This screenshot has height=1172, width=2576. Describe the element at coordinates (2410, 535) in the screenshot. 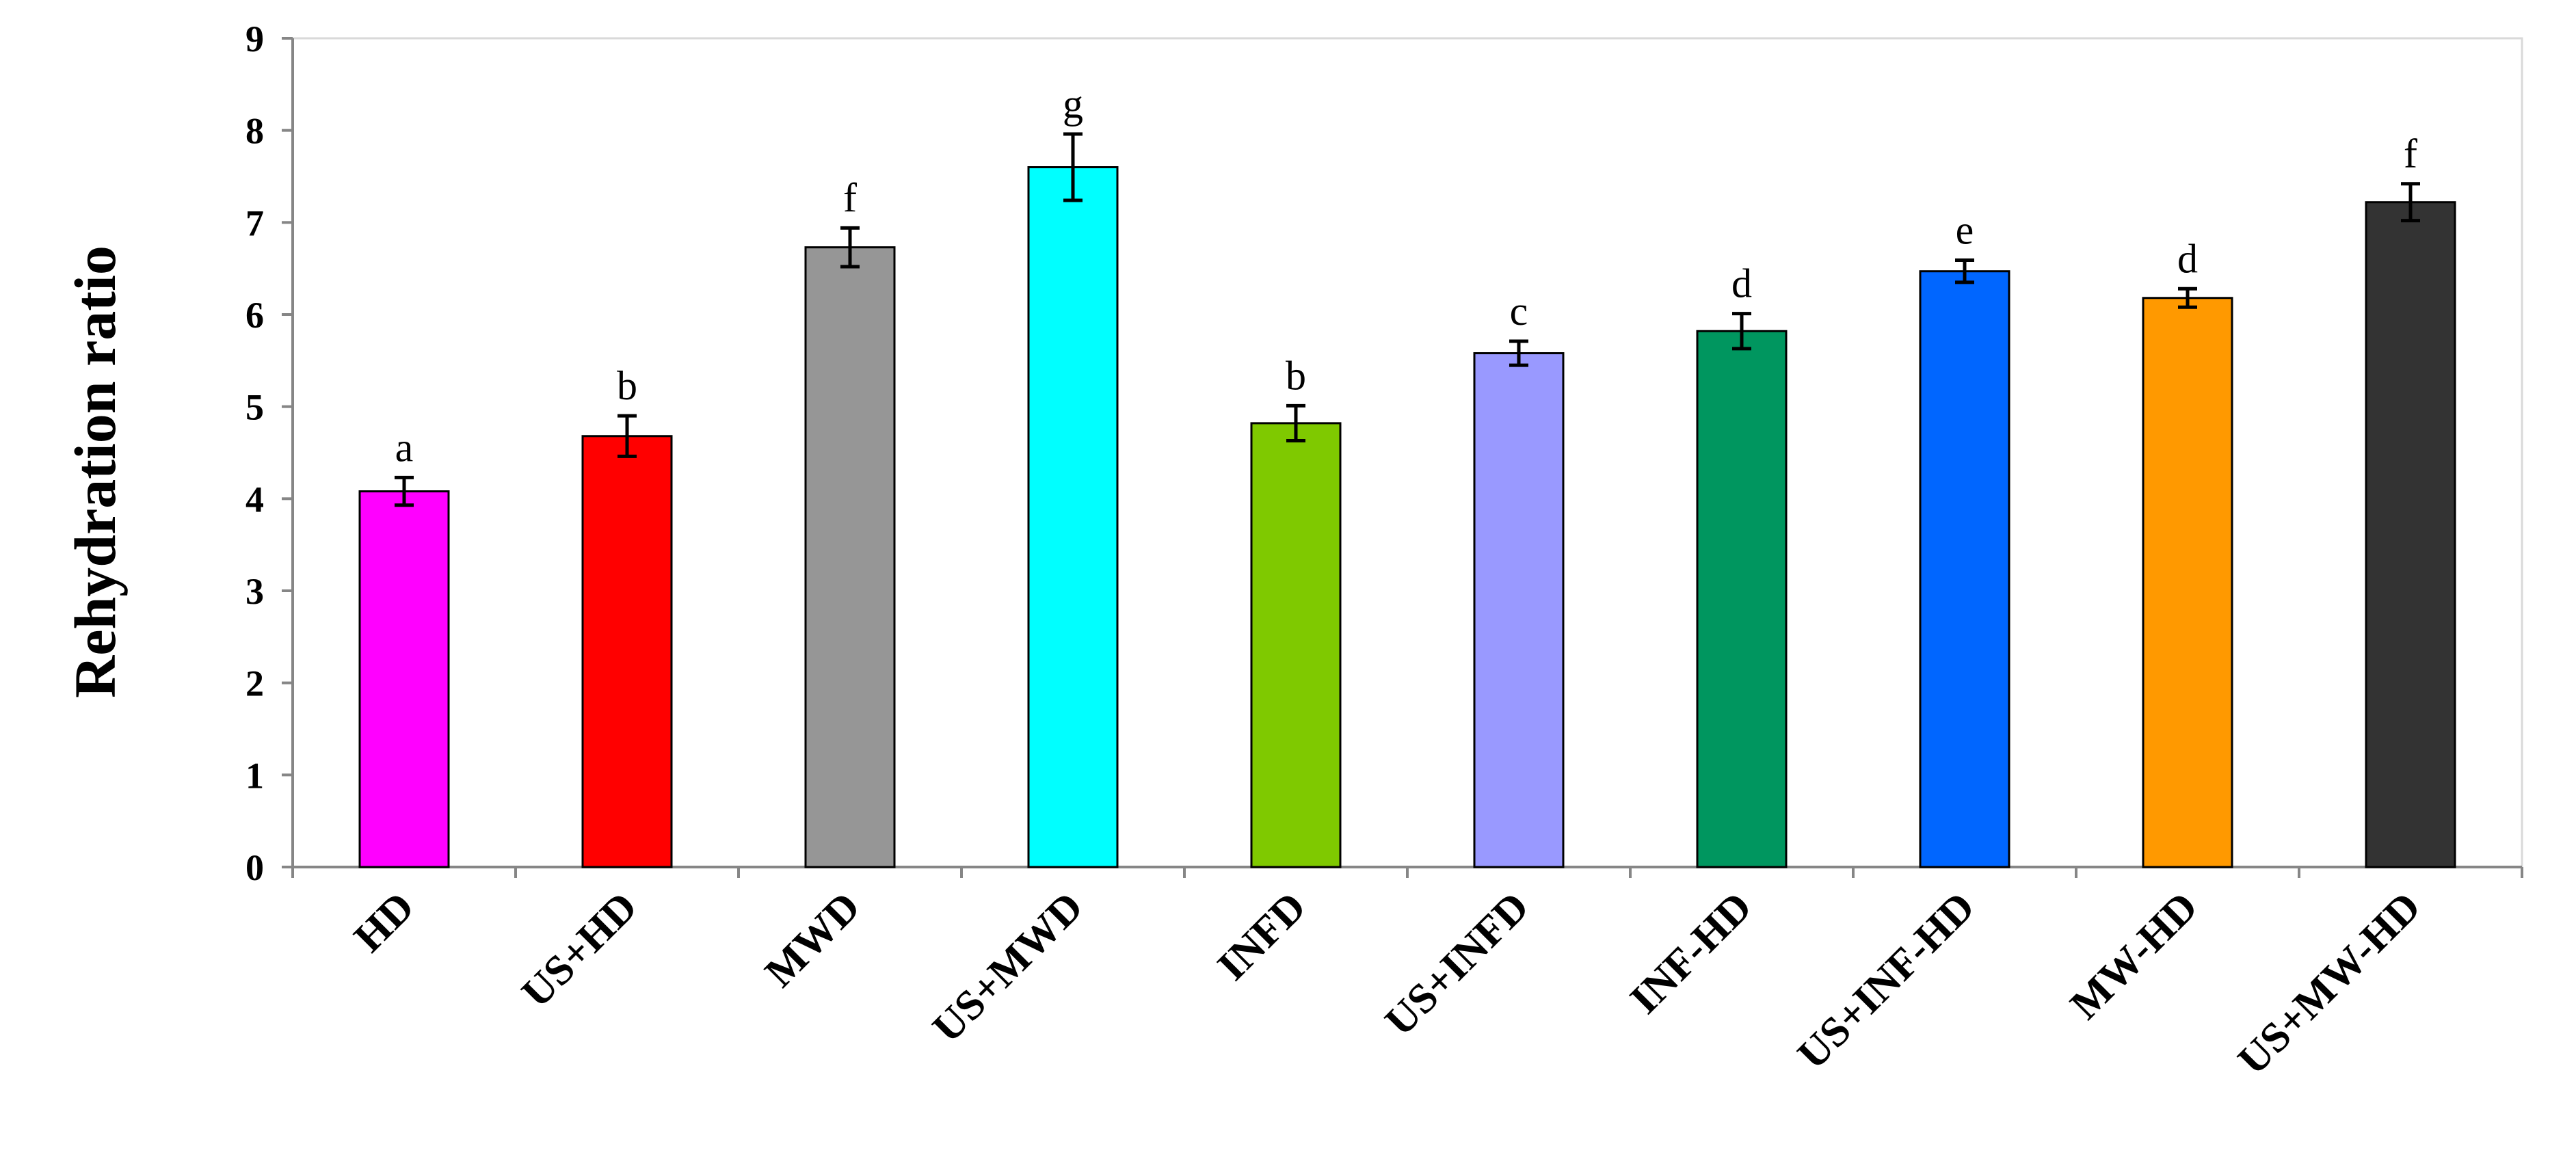

I see `bar-us-mw-hd` at that location.